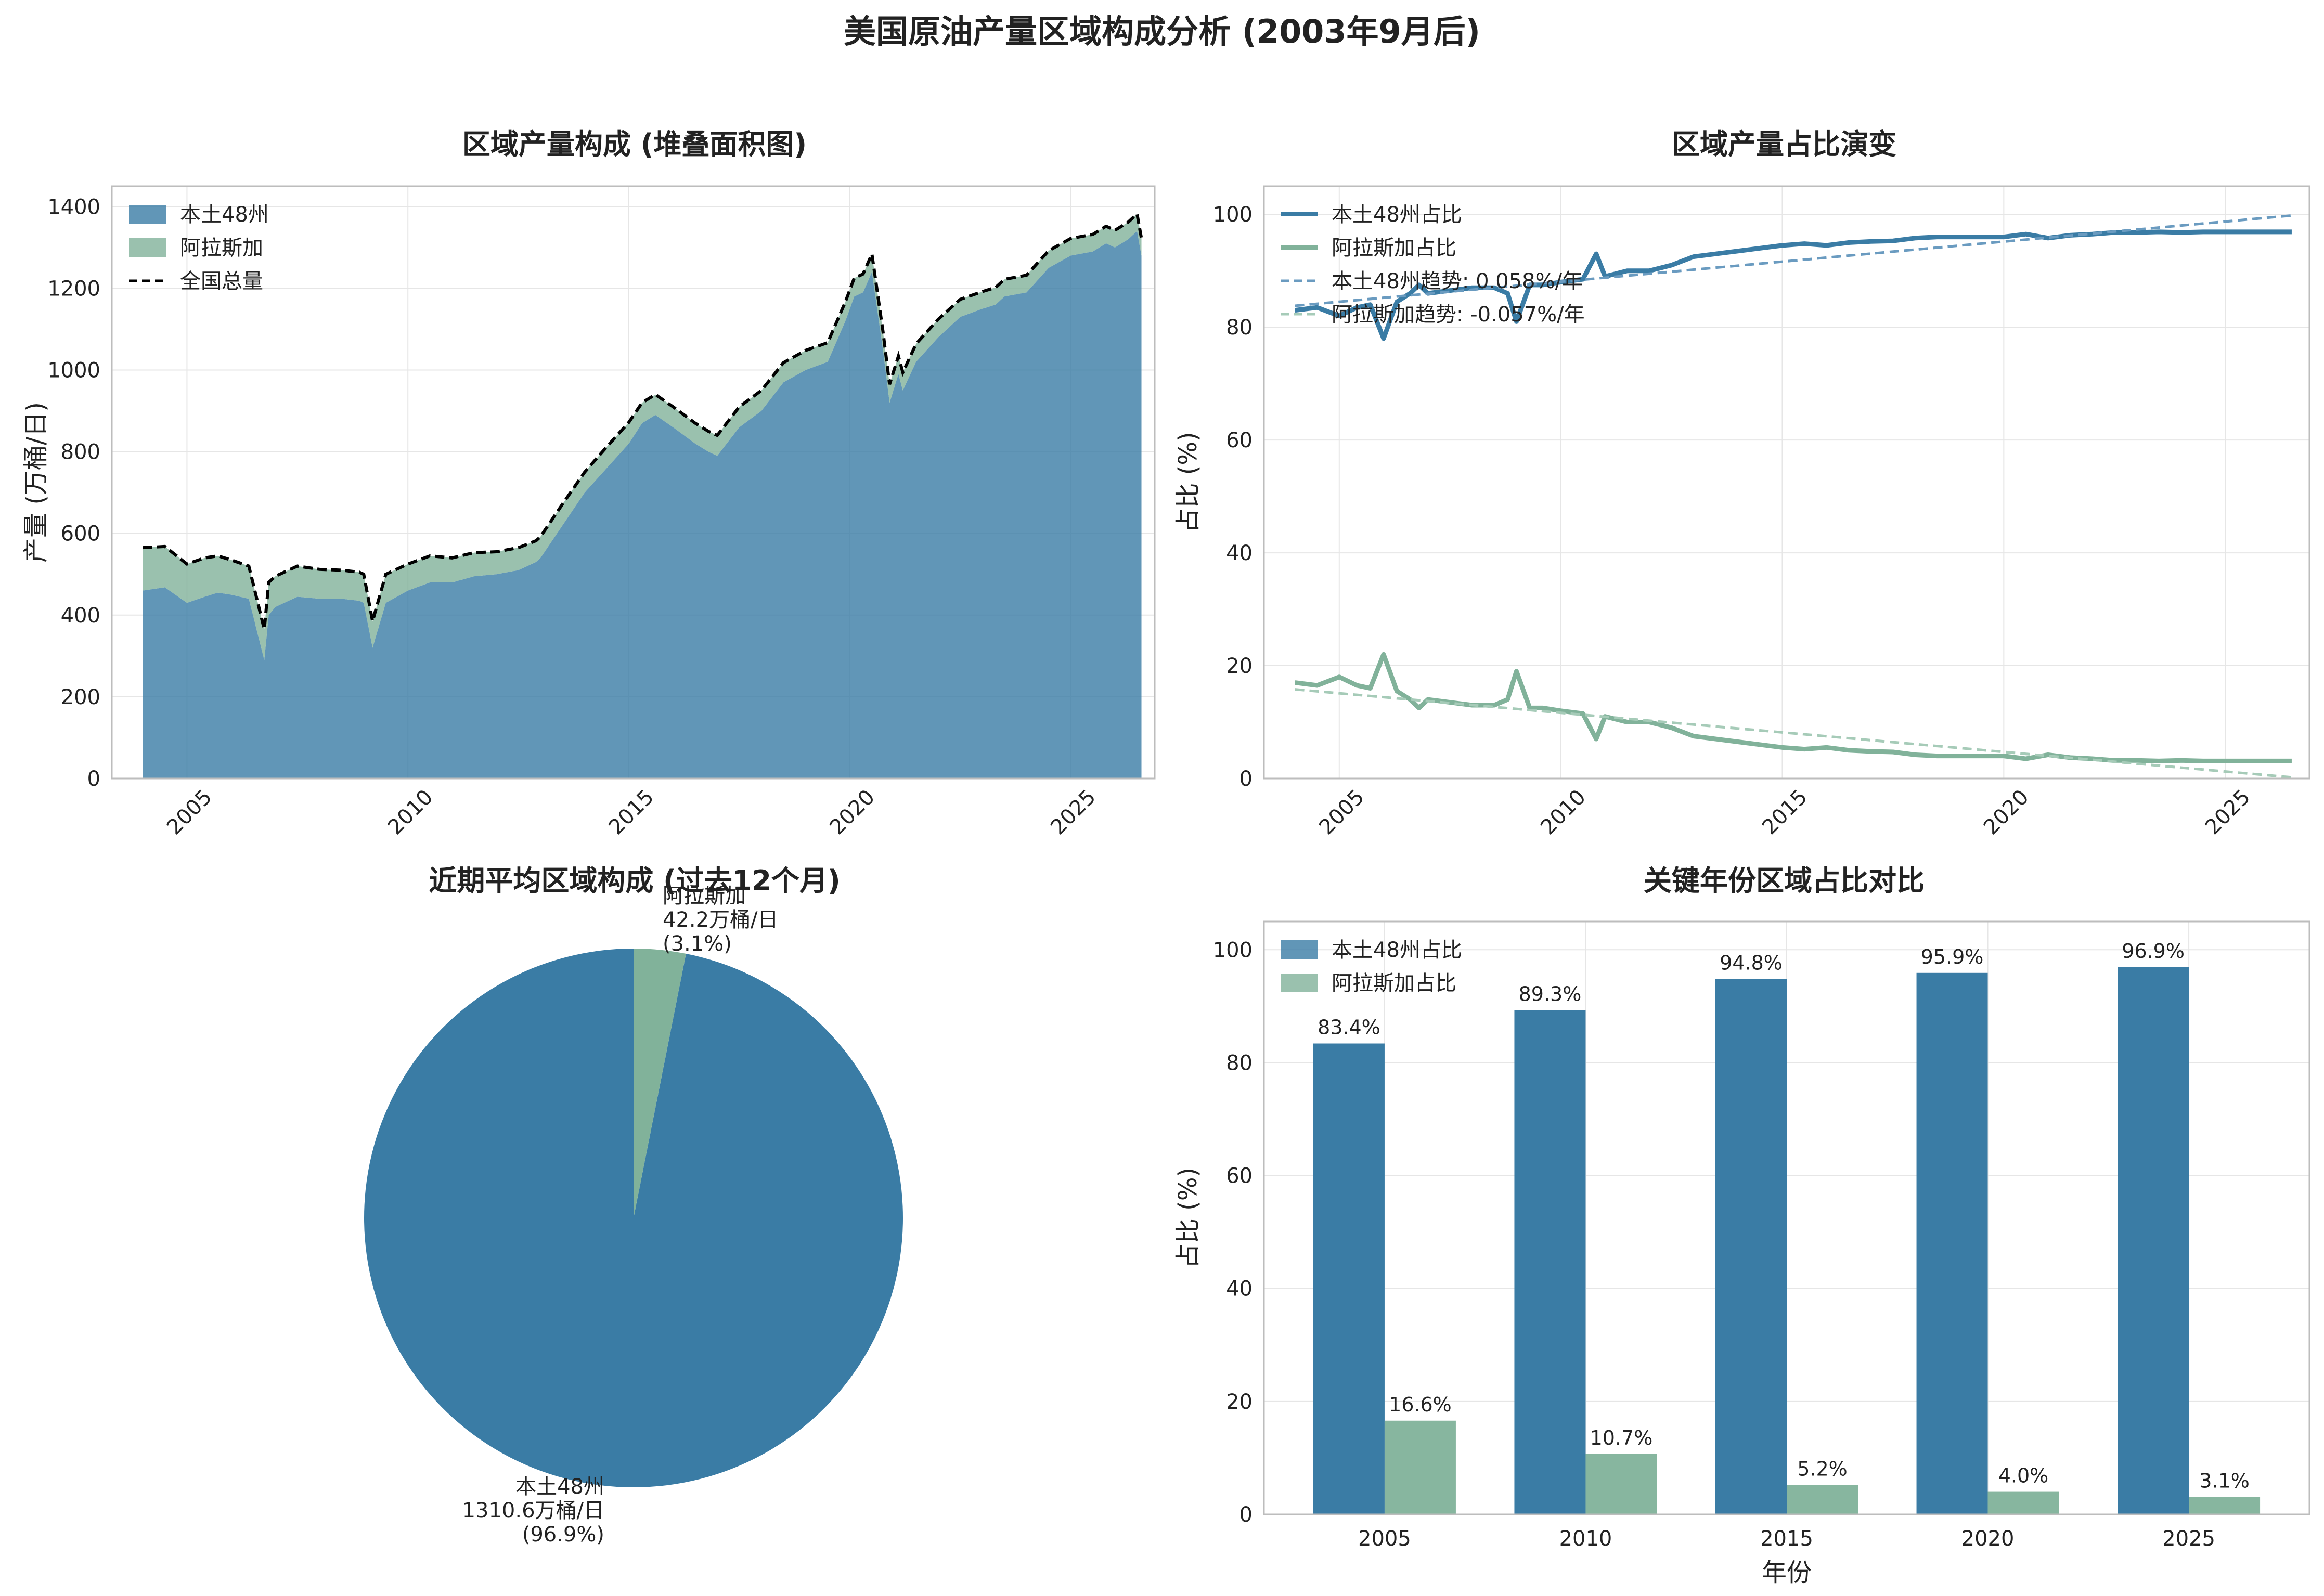 Image resolution: width=2324 pixels, height=1596 pixels. What do you see at coordinates (1397, 215) in the screenshot?
I see `legend-lower48-share-label: 本土48州占比` at bounding box center [1397, 215].